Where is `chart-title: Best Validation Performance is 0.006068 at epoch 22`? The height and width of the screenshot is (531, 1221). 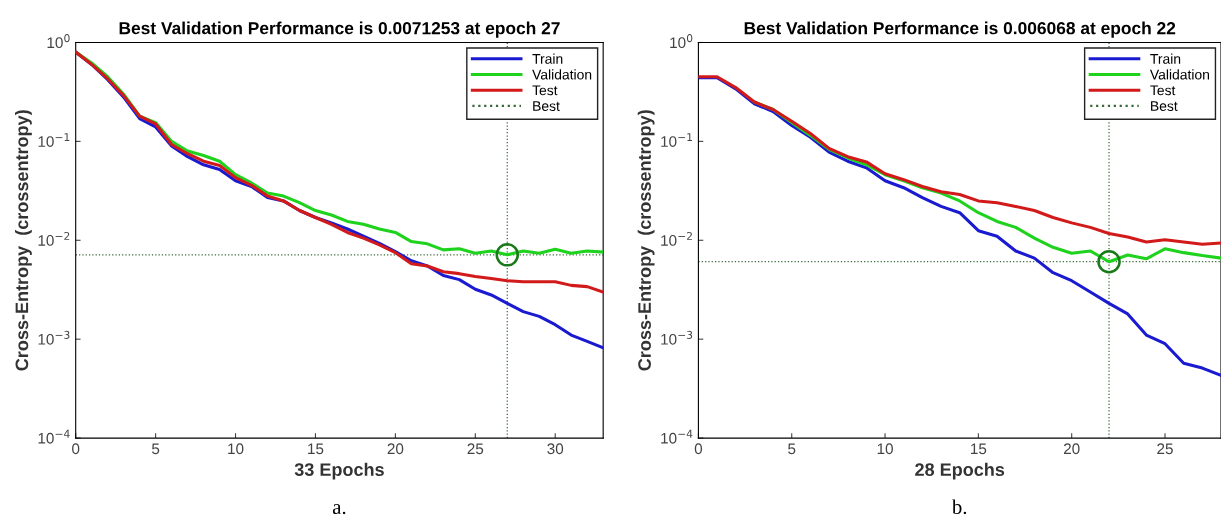
chart-title: Best Validation Performance is 0.006068 at epoch 22 is located at coordinates (960, 29).